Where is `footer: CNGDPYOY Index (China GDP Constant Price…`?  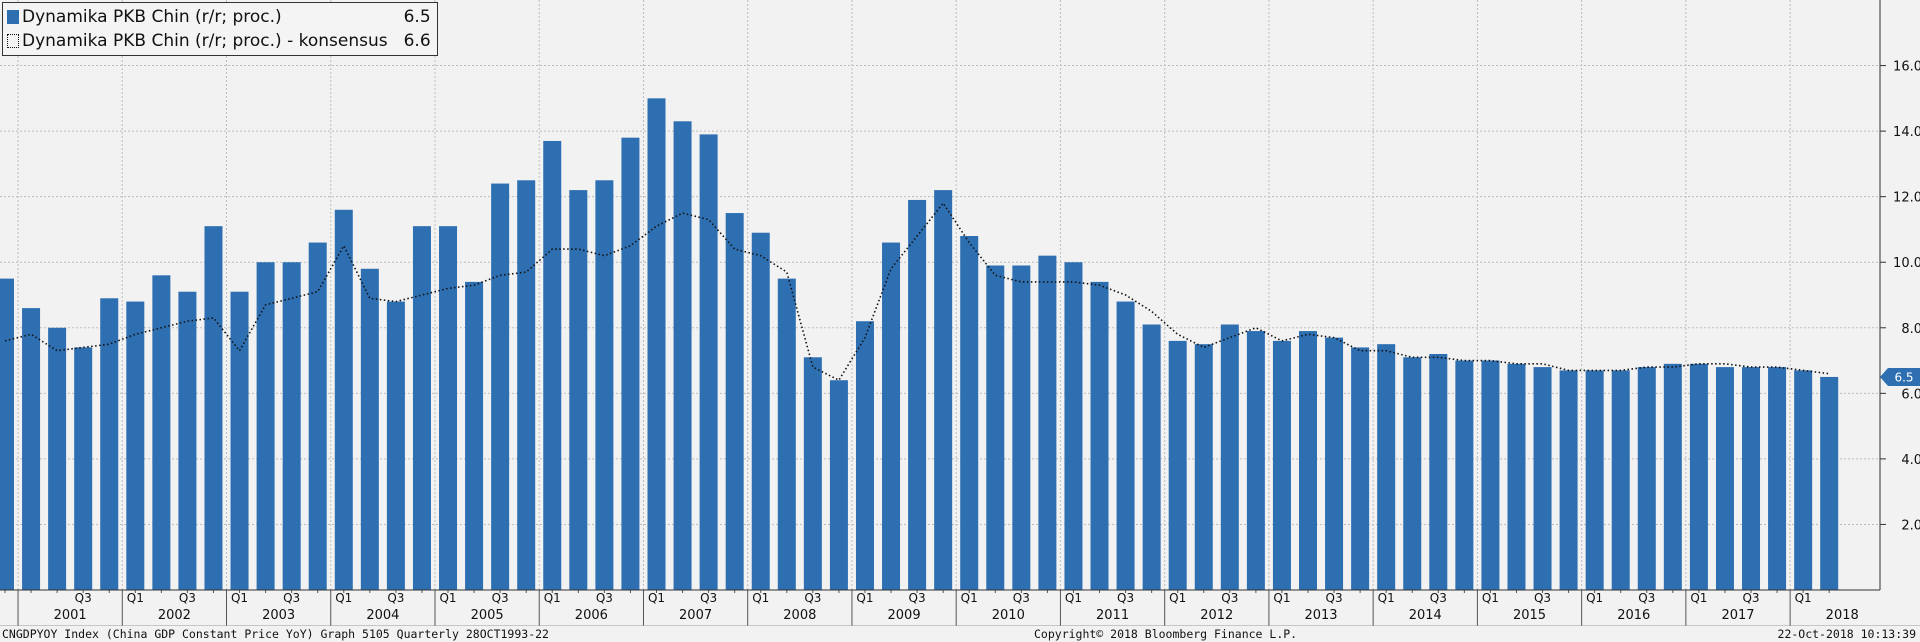 footer: CNGDPYOY Index (China GDP Constant Price… is located at coordinates (960, 634).